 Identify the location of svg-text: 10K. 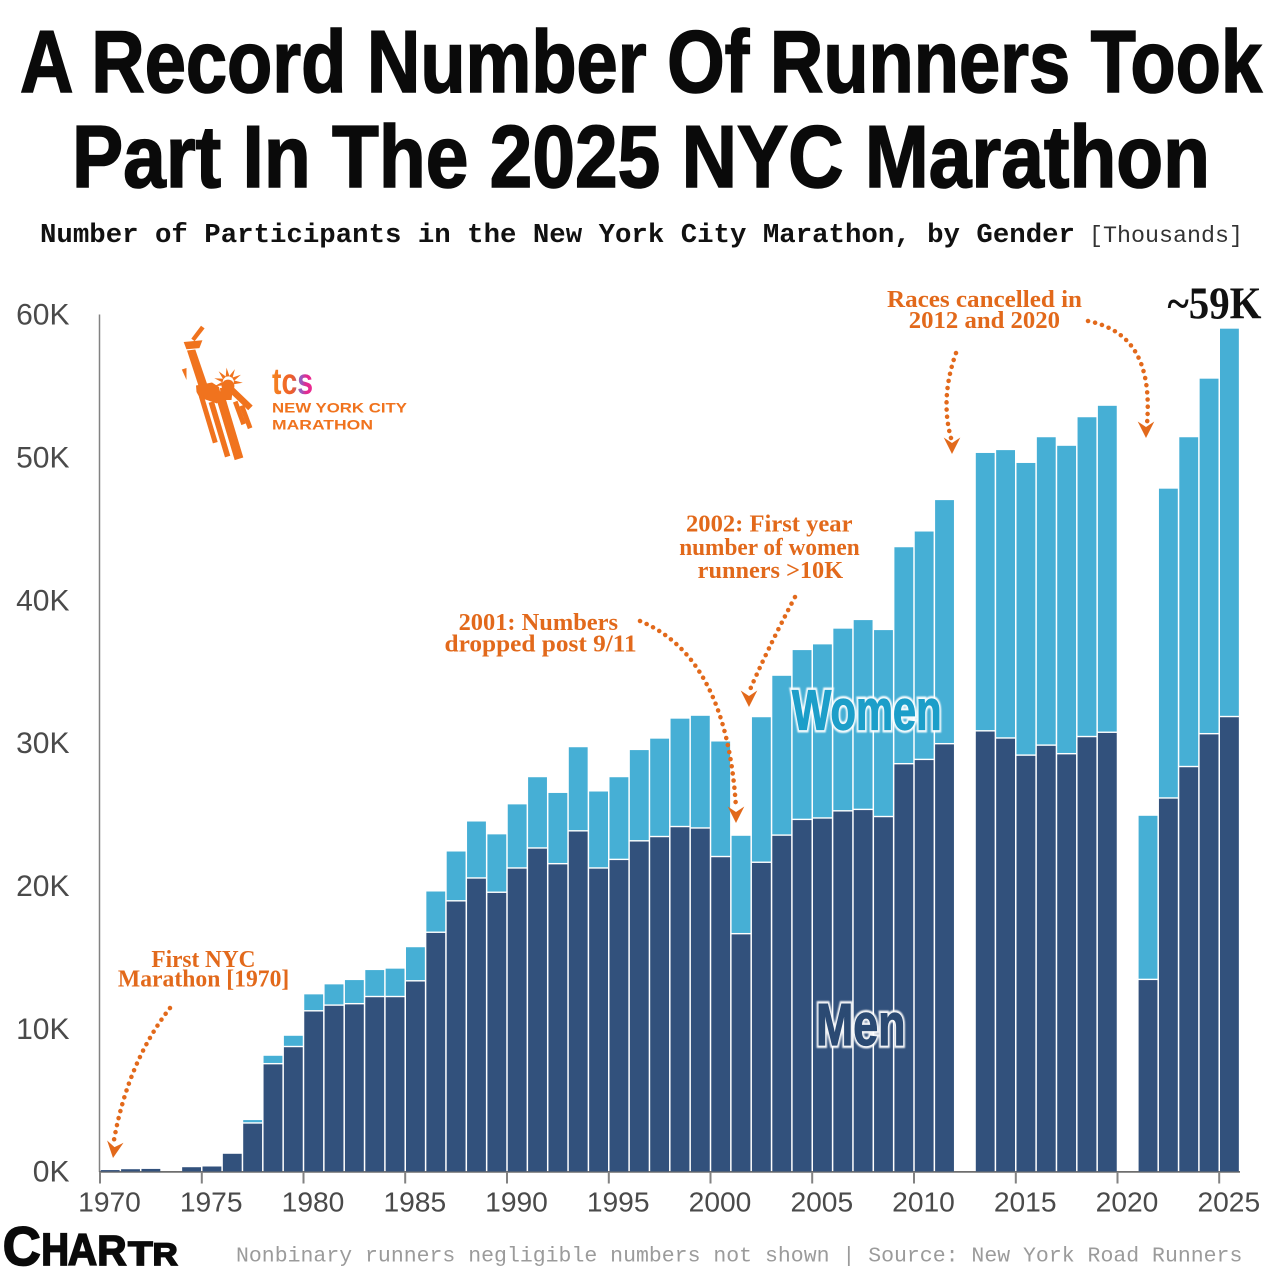
(42, 1029).